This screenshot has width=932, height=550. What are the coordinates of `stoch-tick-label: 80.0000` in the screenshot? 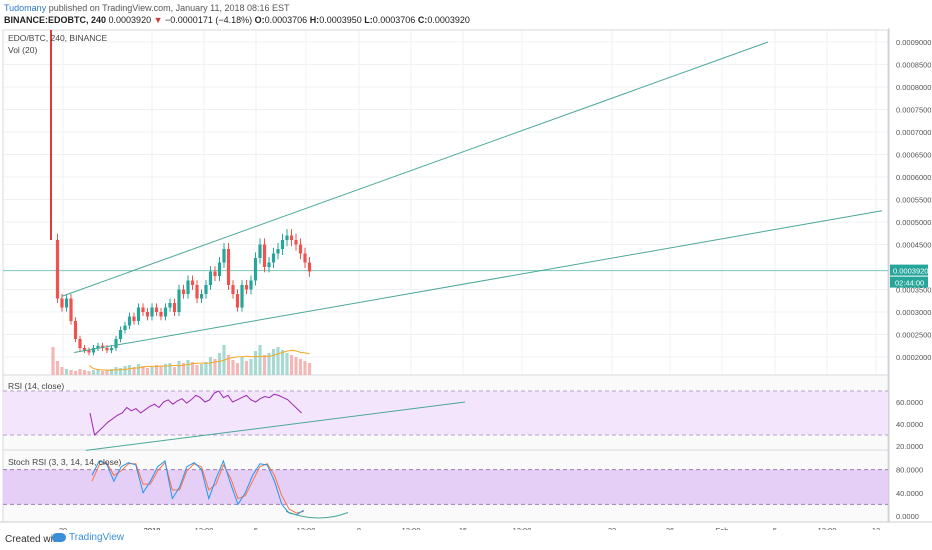 It's located at (909, 470).